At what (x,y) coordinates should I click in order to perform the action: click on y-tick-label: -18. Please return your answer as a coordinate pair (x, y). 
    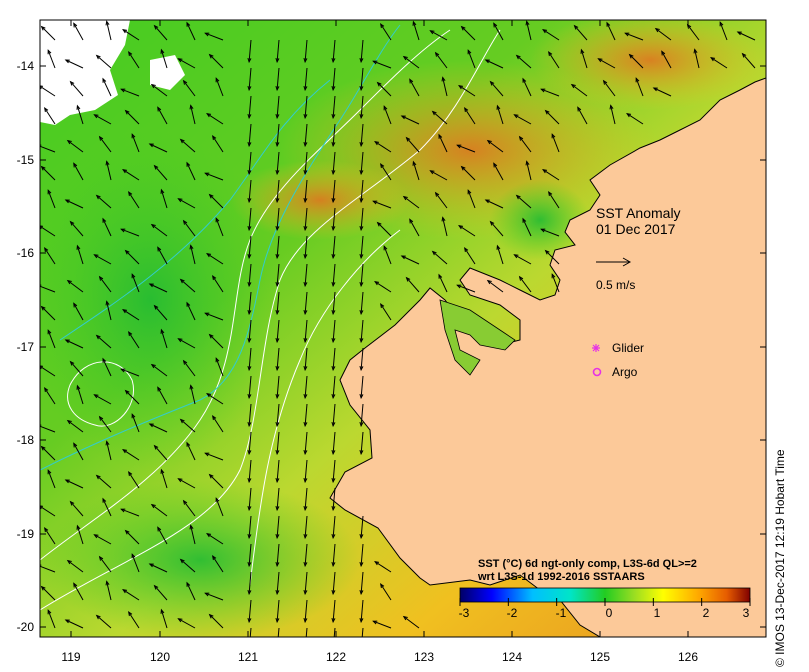
    Looking at the image, I should click on (25, 440).